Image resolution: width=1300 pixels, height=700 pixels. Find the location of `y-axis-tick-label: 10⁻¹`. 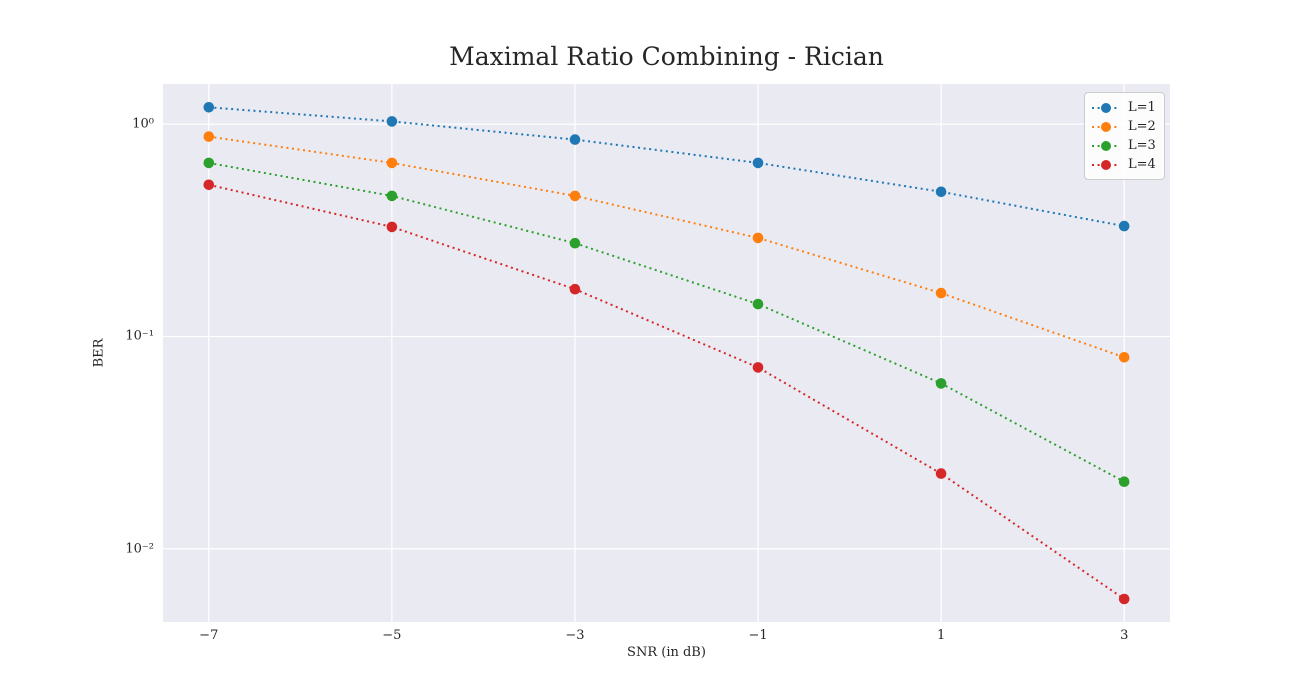

y-axis-tick-label: 10⁻¹ is located at coordinates (139, 336).